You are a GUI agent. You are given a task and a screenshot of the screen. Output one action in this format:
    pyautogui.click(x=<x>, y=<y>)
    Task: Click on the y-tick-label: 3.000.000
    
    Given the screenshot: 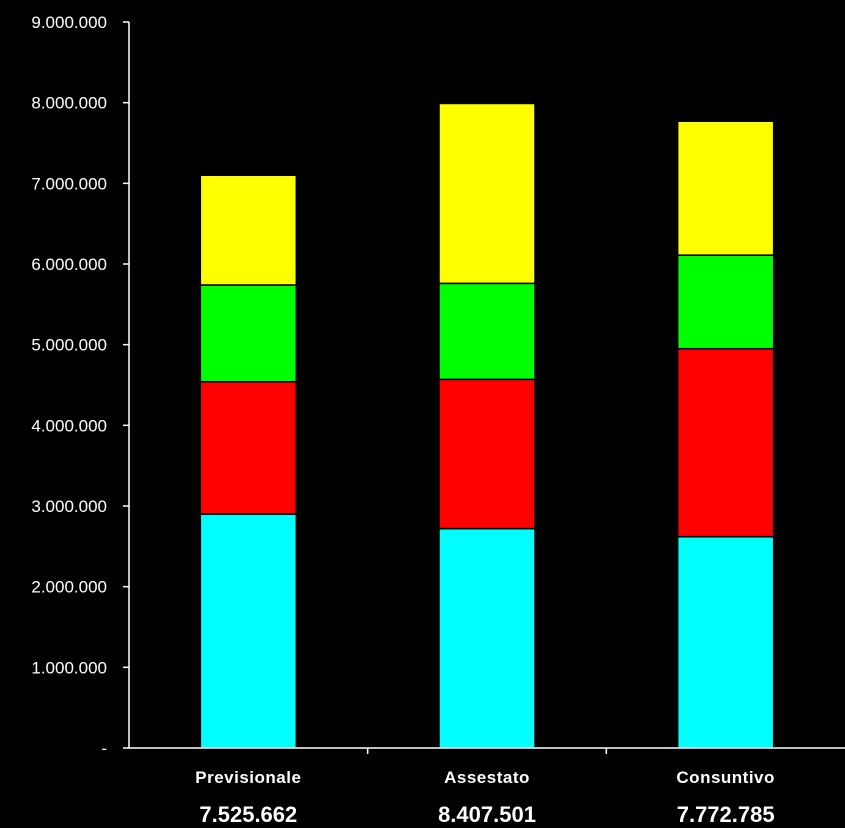 What is the action you would take?
    pyautogui.click(x=69, y=506)
    